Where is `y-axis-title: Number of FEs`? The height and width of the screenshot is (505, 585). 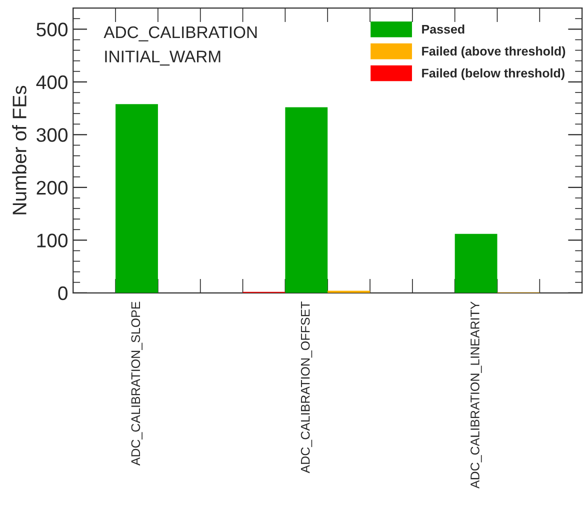 y-axis-title: Number of FEs is located at coordinates (19, 150).